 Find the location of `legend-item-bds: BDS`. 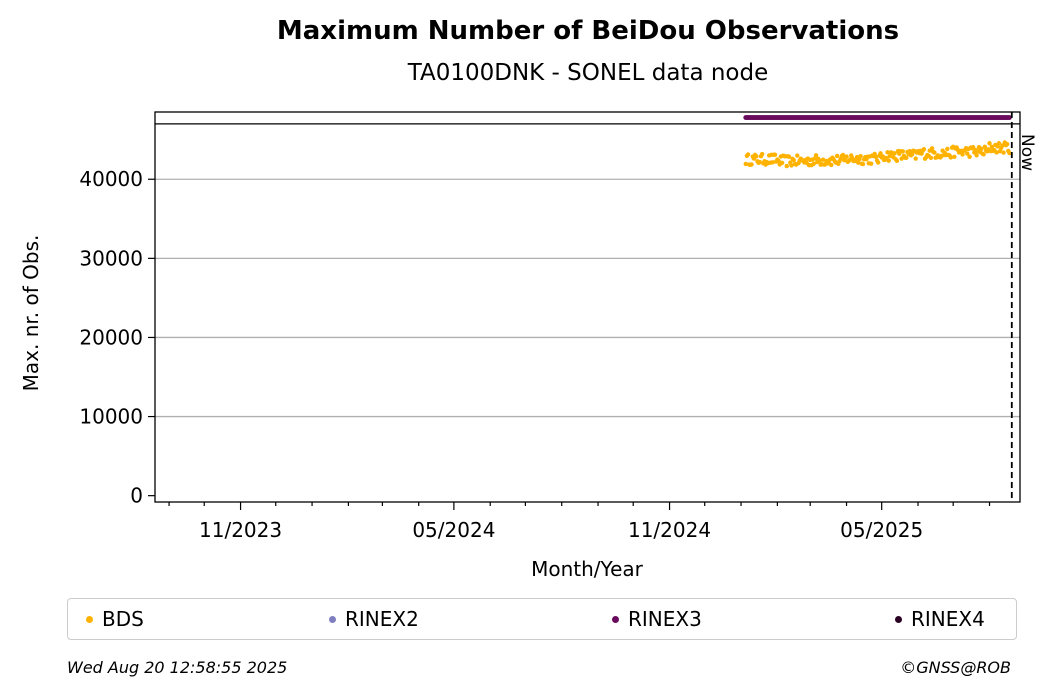

legend-item-bds: BDS is located at coordinates (115, 619).